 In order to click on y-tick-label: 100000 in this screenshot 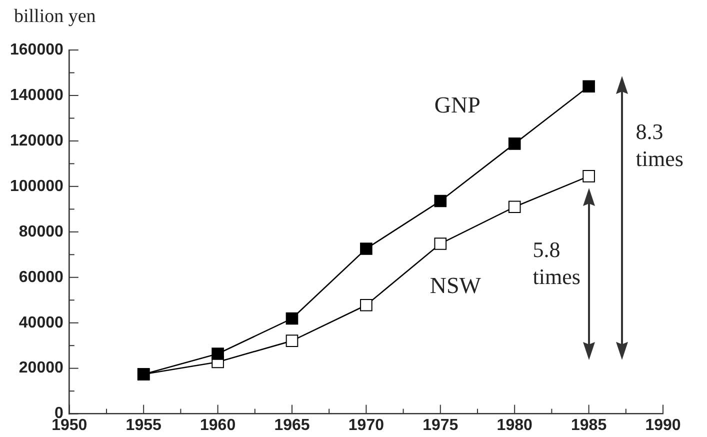, I will do `click(37, 186)`.